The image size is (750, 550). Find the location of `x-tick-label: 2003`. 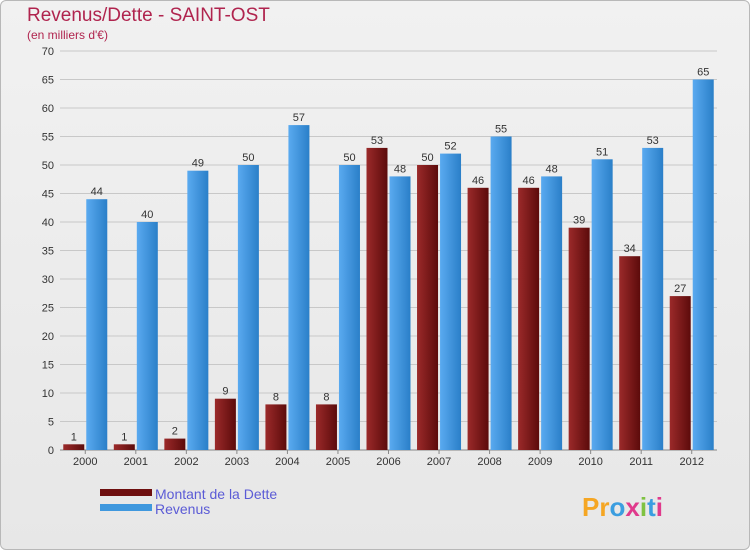

x-tick-label: 2003 is located at coordinates (237, 462).